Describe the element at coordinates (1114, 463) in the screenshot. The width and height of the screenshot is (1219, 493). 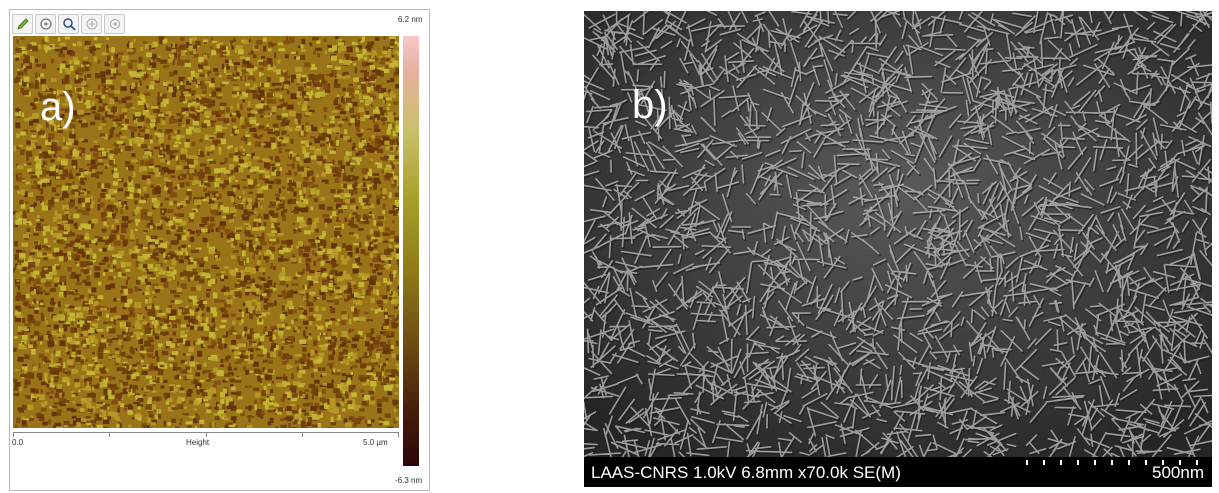
I see `sem-scale-ruler` at that location.